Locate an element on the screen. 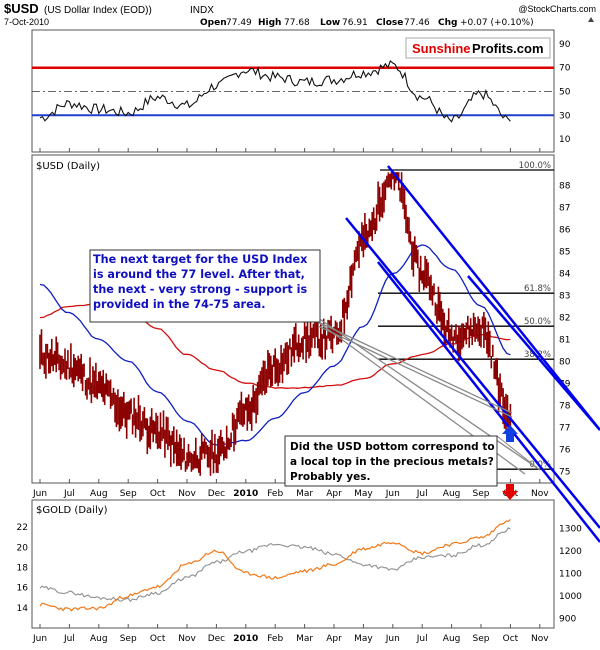 The width and height of the screenshot is (600, 650). usd-x-label: Dec is located at coordinates (216, 494).